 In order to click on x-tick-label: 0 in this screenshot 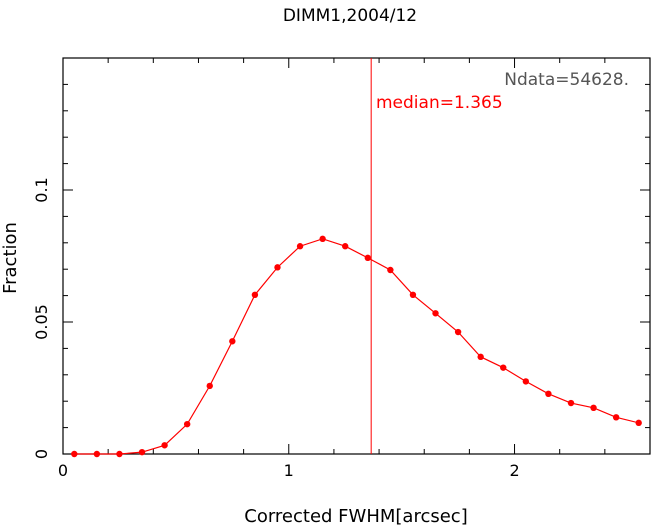, I will do `click(63, 470)`.